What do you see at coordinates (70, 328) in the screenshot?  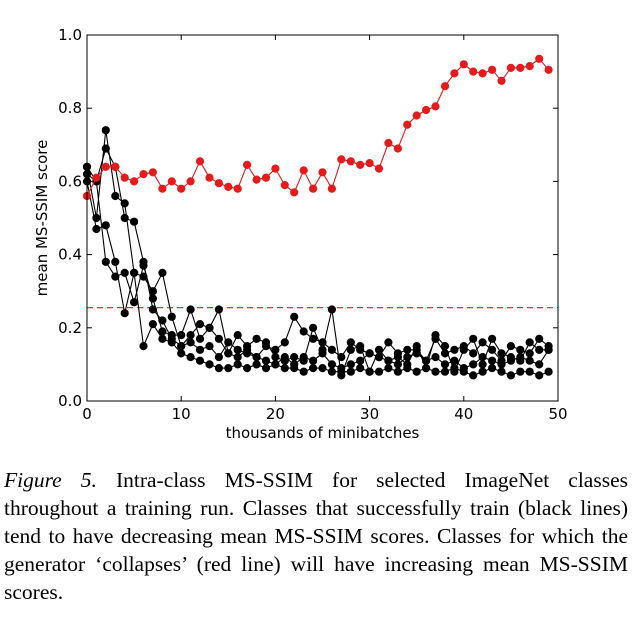 I see `y-tick-label: 0.2` at bounding box center [70, 328].